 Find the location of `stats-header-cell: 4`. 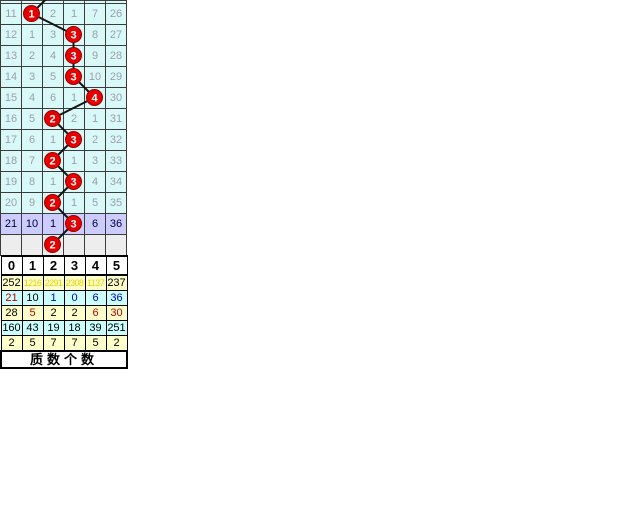

stats-header-cell: 4 is located at coordinates (95, 265).